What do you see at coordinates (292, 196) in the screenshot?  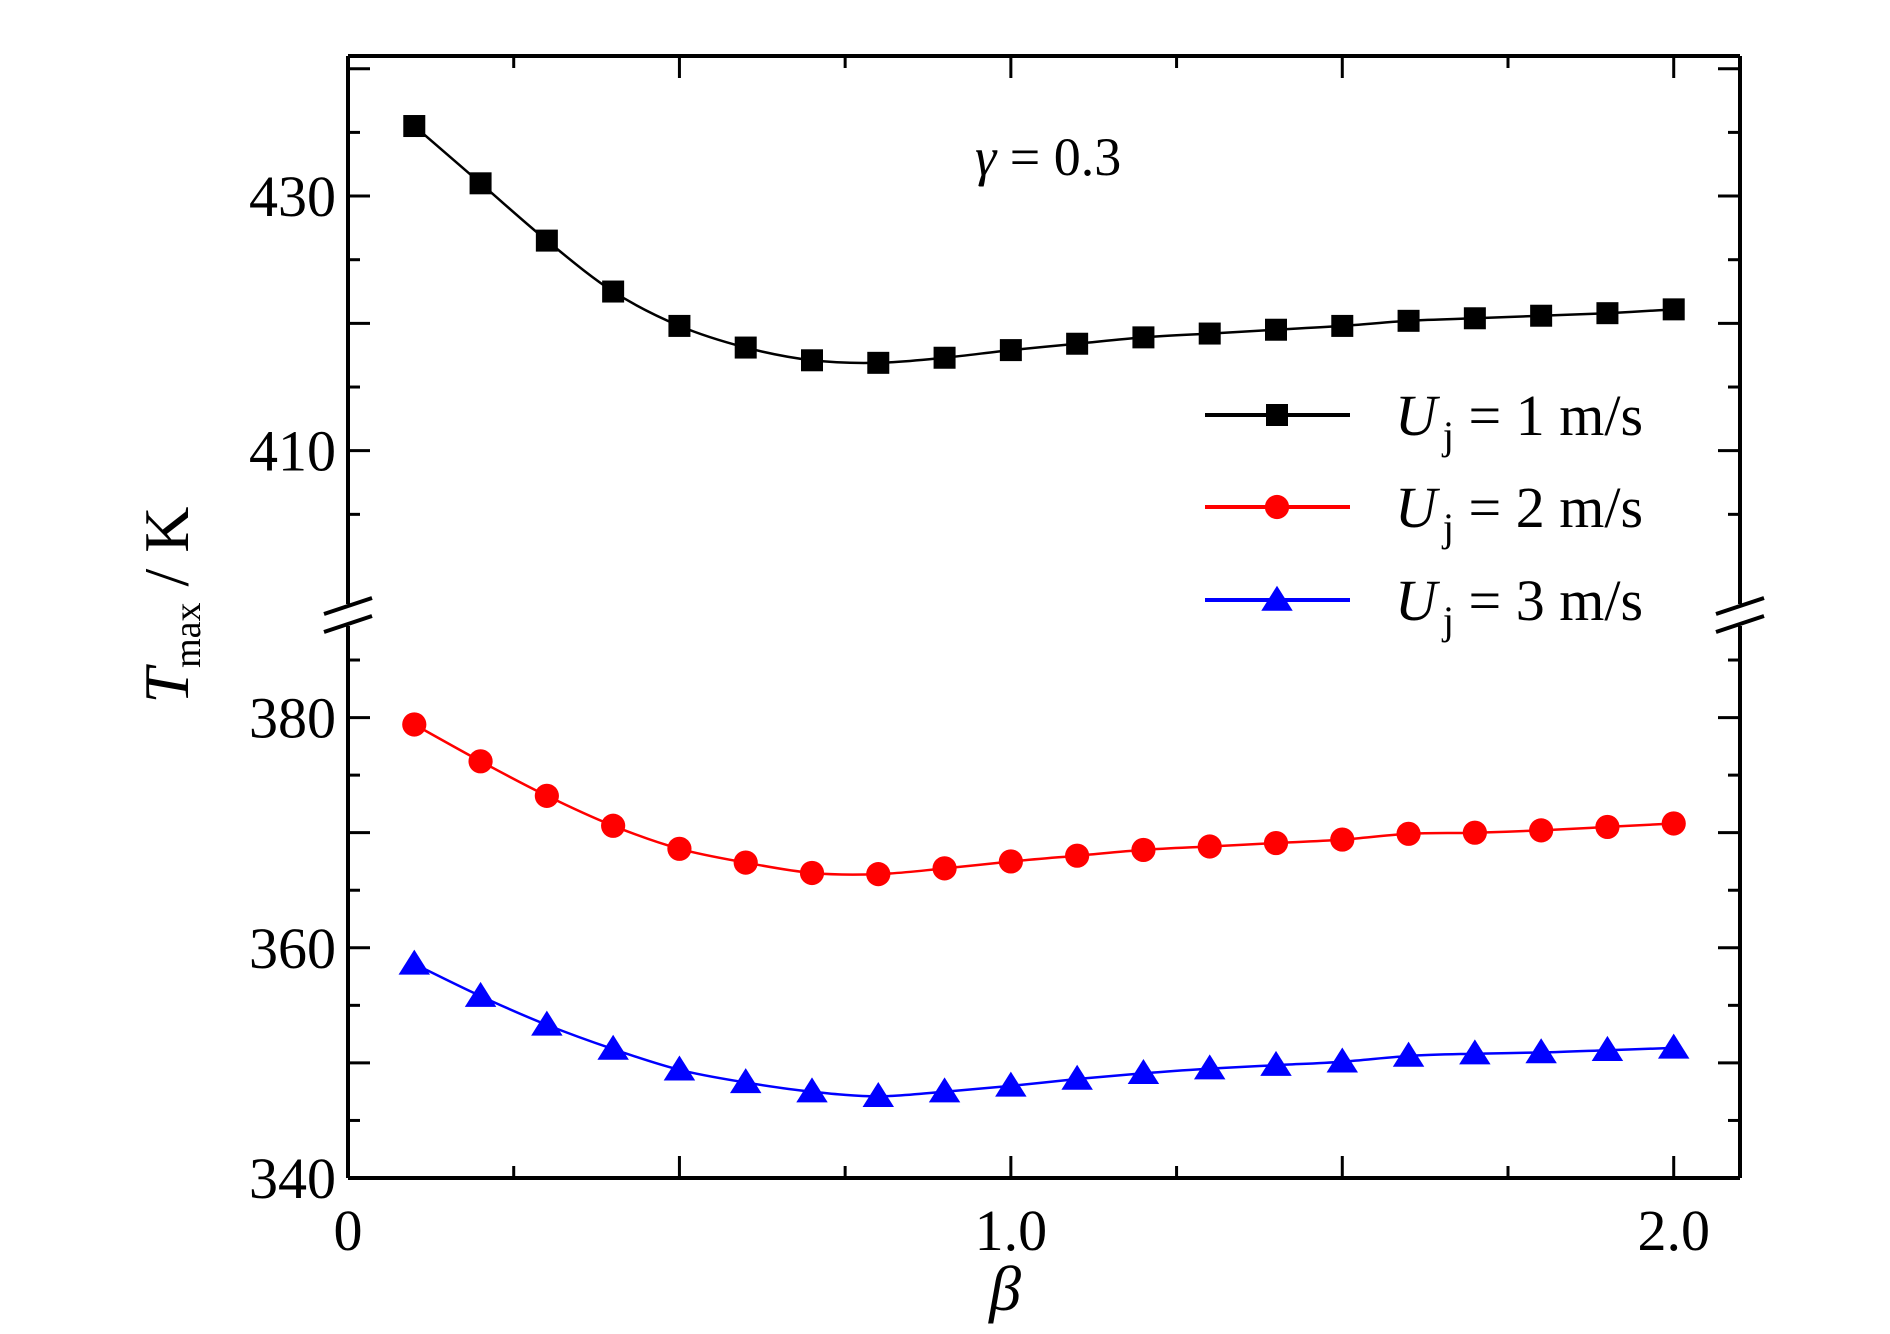 I see `y-tick-label: 430` at bounding box center [292, 196].